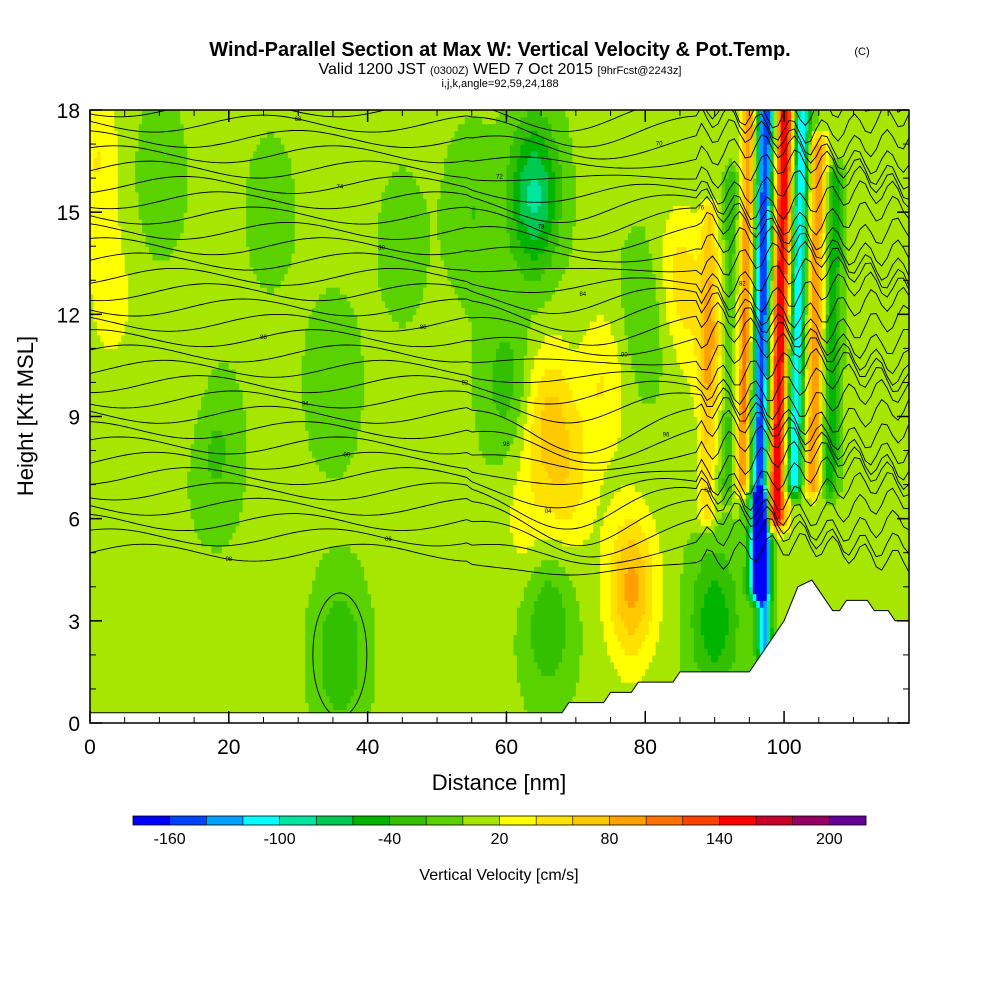  Describe the element at coordinates (499, 517) in the screenshot. I see `theta-contour` at that location.